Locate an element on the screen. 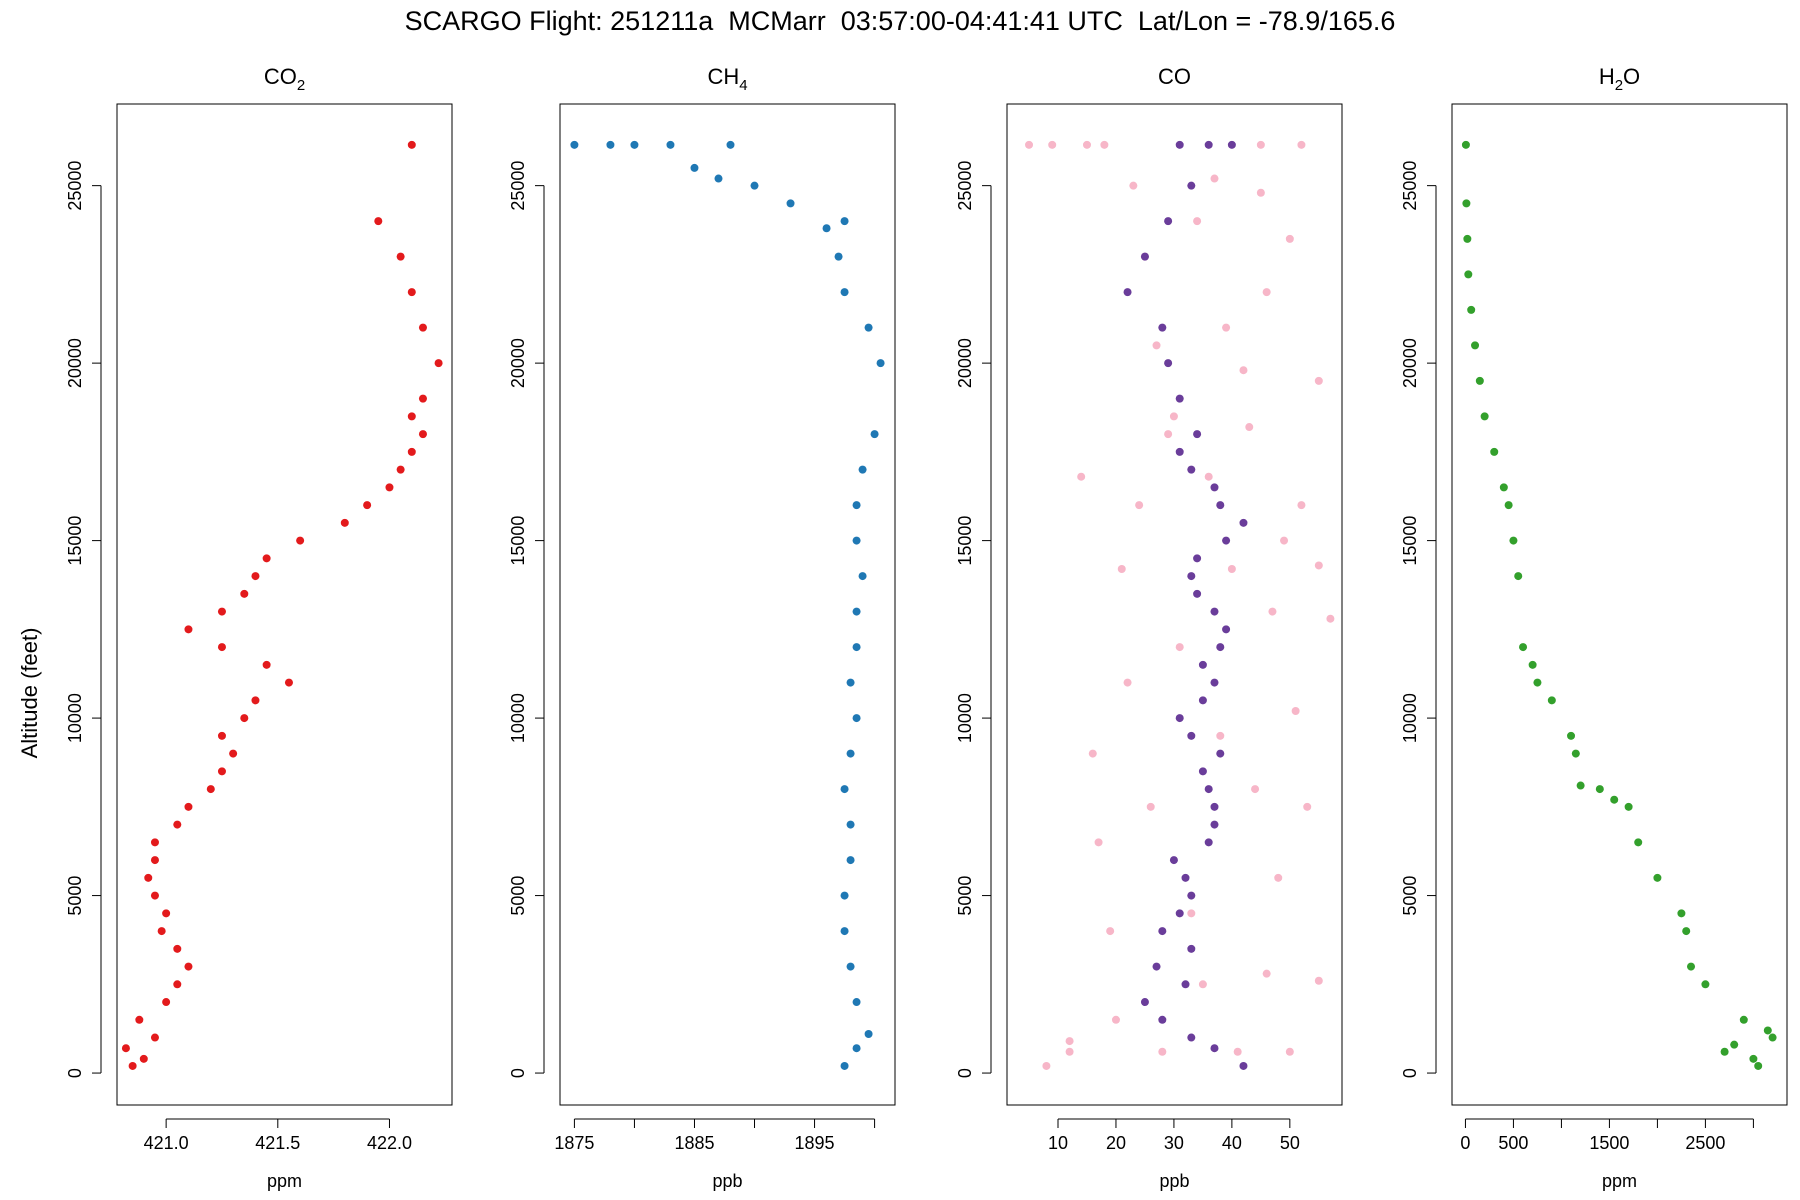  y-tick-label: 25000 is located at coordinates (965, 186).